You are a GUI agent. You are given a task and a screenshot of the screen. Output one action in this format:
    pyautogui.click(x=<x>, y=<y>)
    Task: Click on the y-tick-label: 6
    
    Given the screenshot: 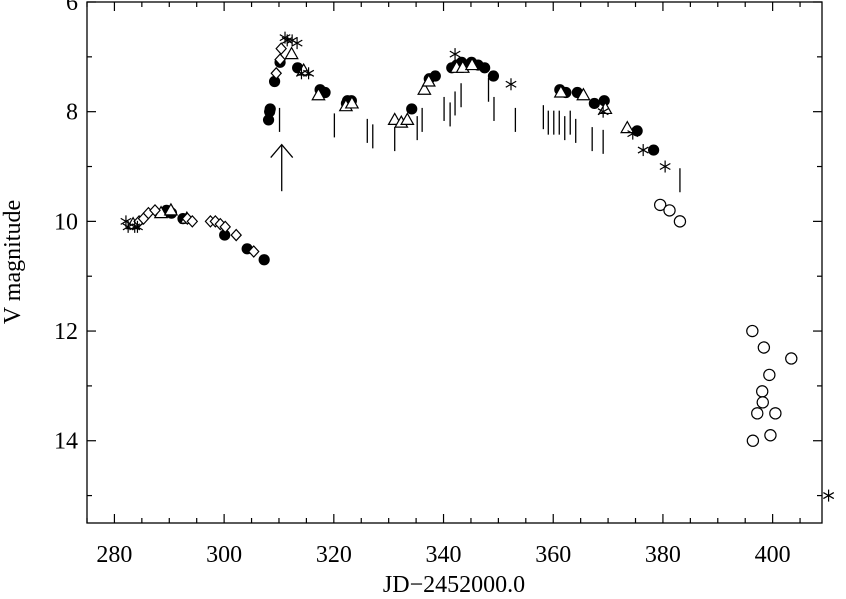 What is the action you would take?
    pyautogui.click(x=72, y=8)
    